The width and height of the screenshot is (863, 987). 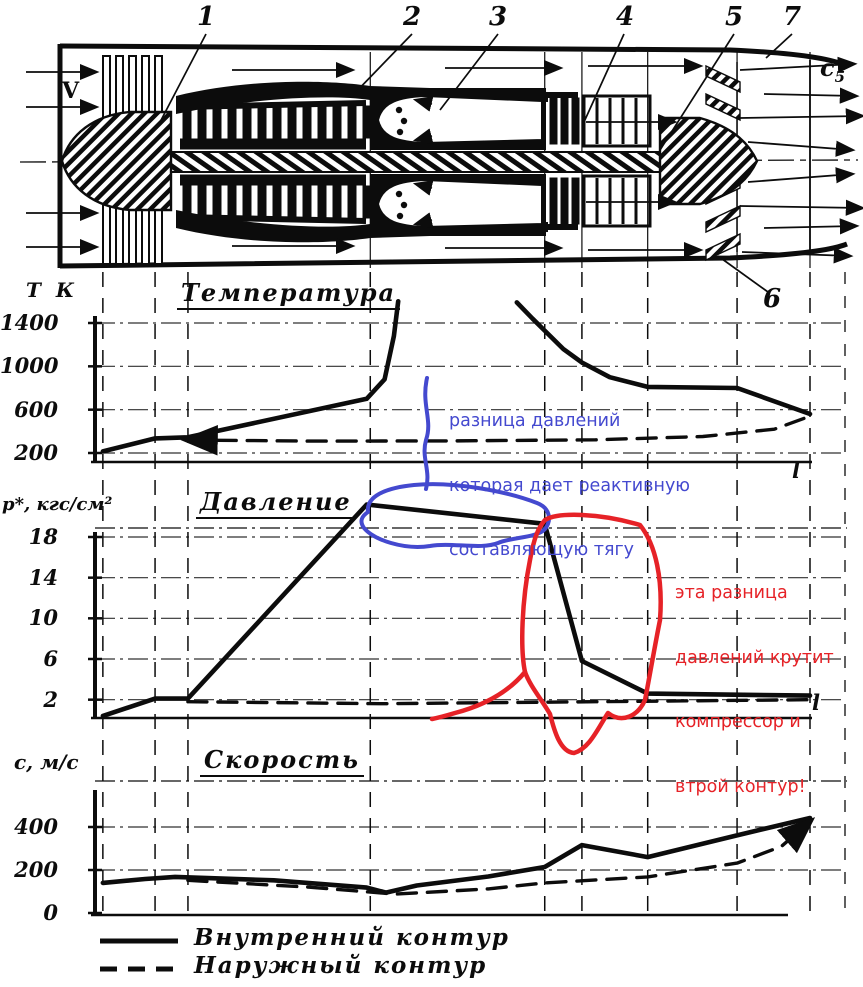 What do you see at coordinates (52, 290) in the screenshot?
I see `temperature-y-axis-label: Т К` at bounding box center [52, 290].